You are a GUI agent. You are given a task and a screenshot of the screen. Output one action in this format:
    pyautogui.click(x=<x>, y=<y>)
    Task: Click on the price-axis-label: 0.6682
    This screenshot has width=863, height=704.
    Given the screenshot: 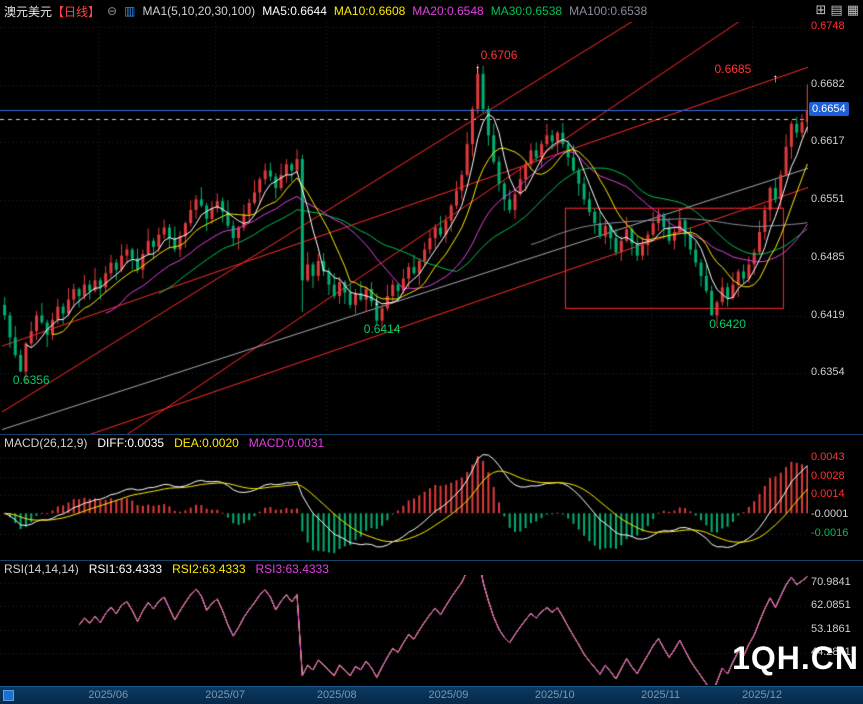 What is the action you would take?
    pyautogui.click(x=828, y=84)
    